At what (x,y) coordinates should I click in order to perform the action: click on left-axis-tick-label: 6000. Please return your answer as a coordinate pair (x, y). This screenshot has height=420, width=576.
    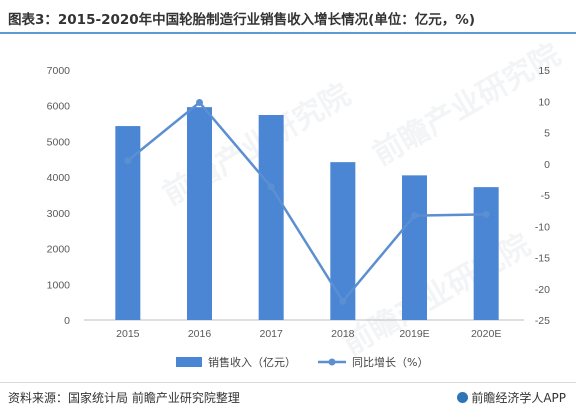
    Looking at the image, I should click on (59, 107).